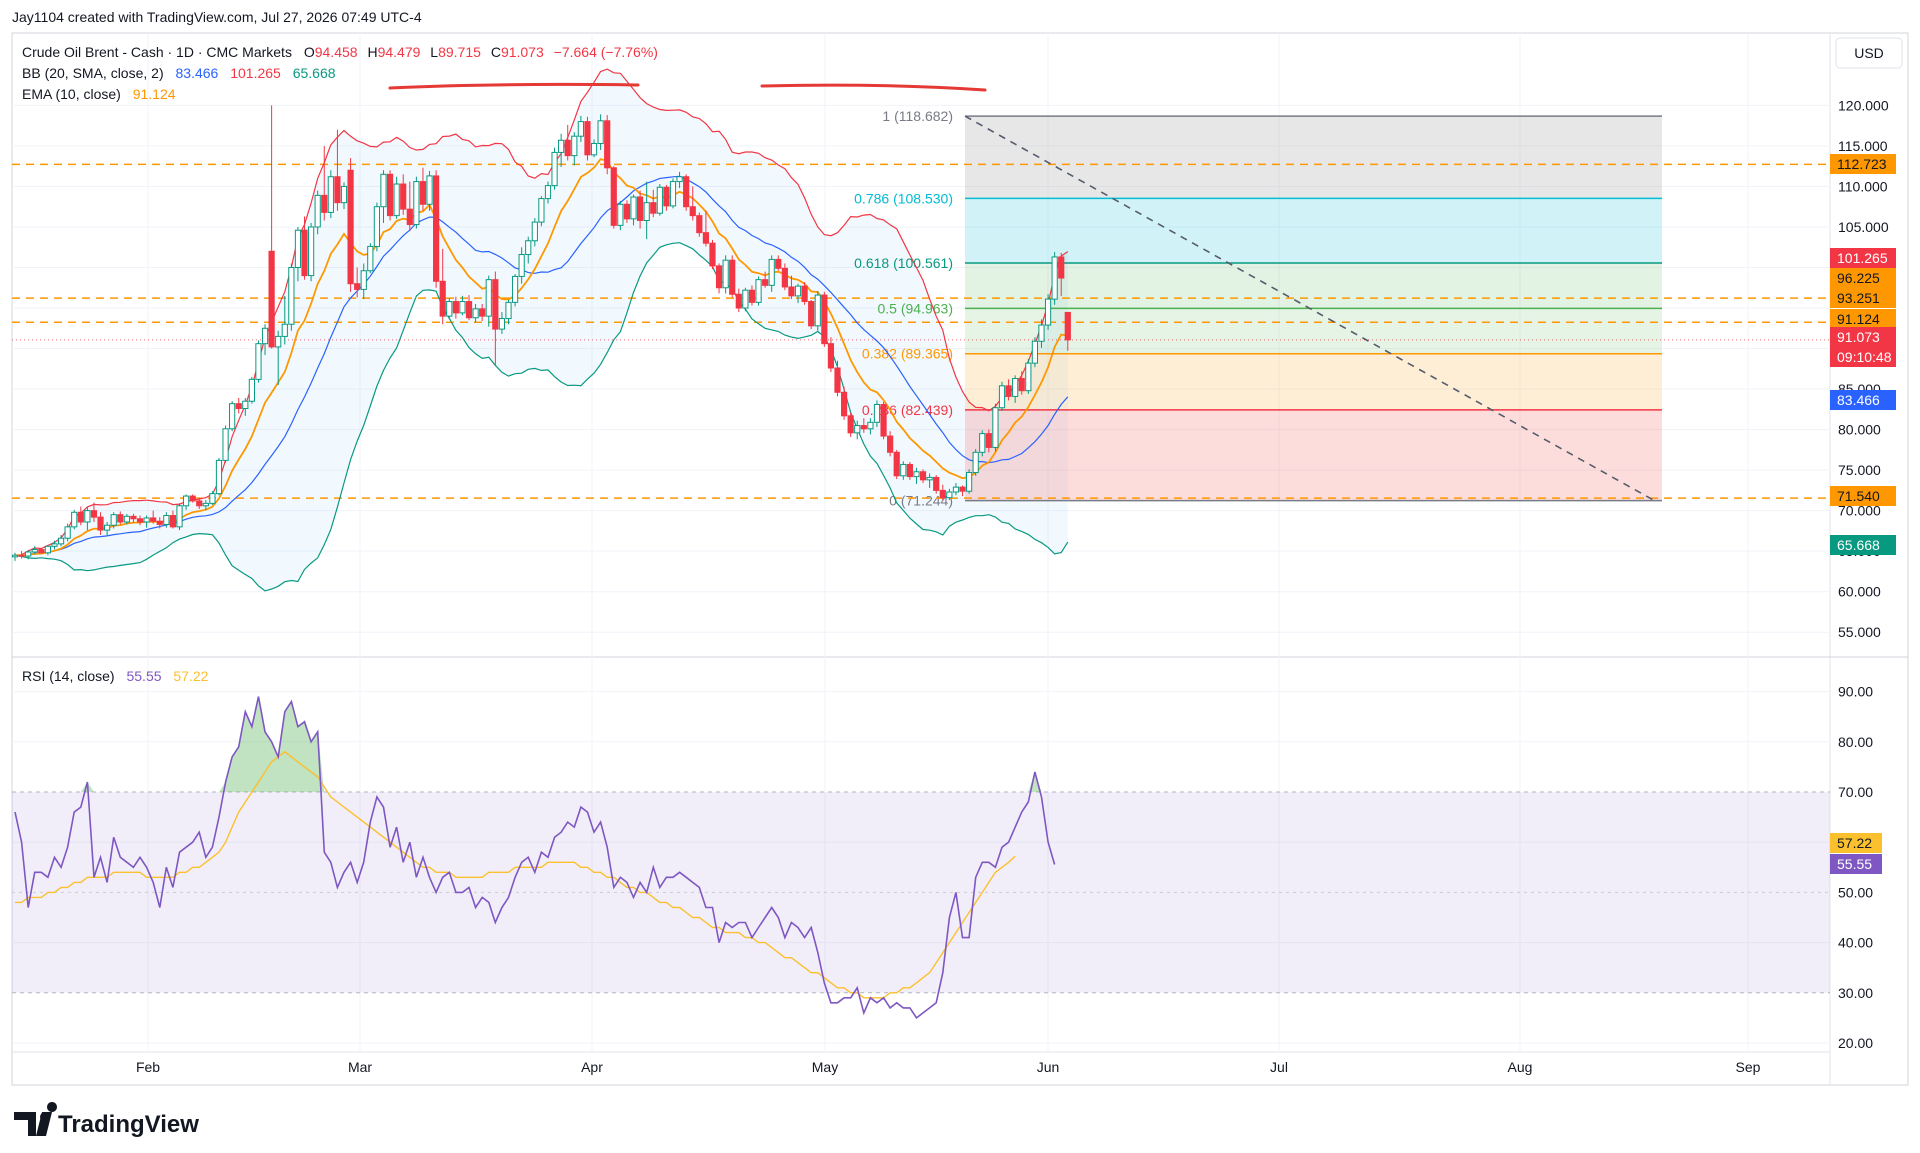 The height and width of the screenshot is (1153, 1920). Describe the element at coordinates (917, 116) in the screenshot. I see `fib-level-label: 1 (118.682)` at that location.